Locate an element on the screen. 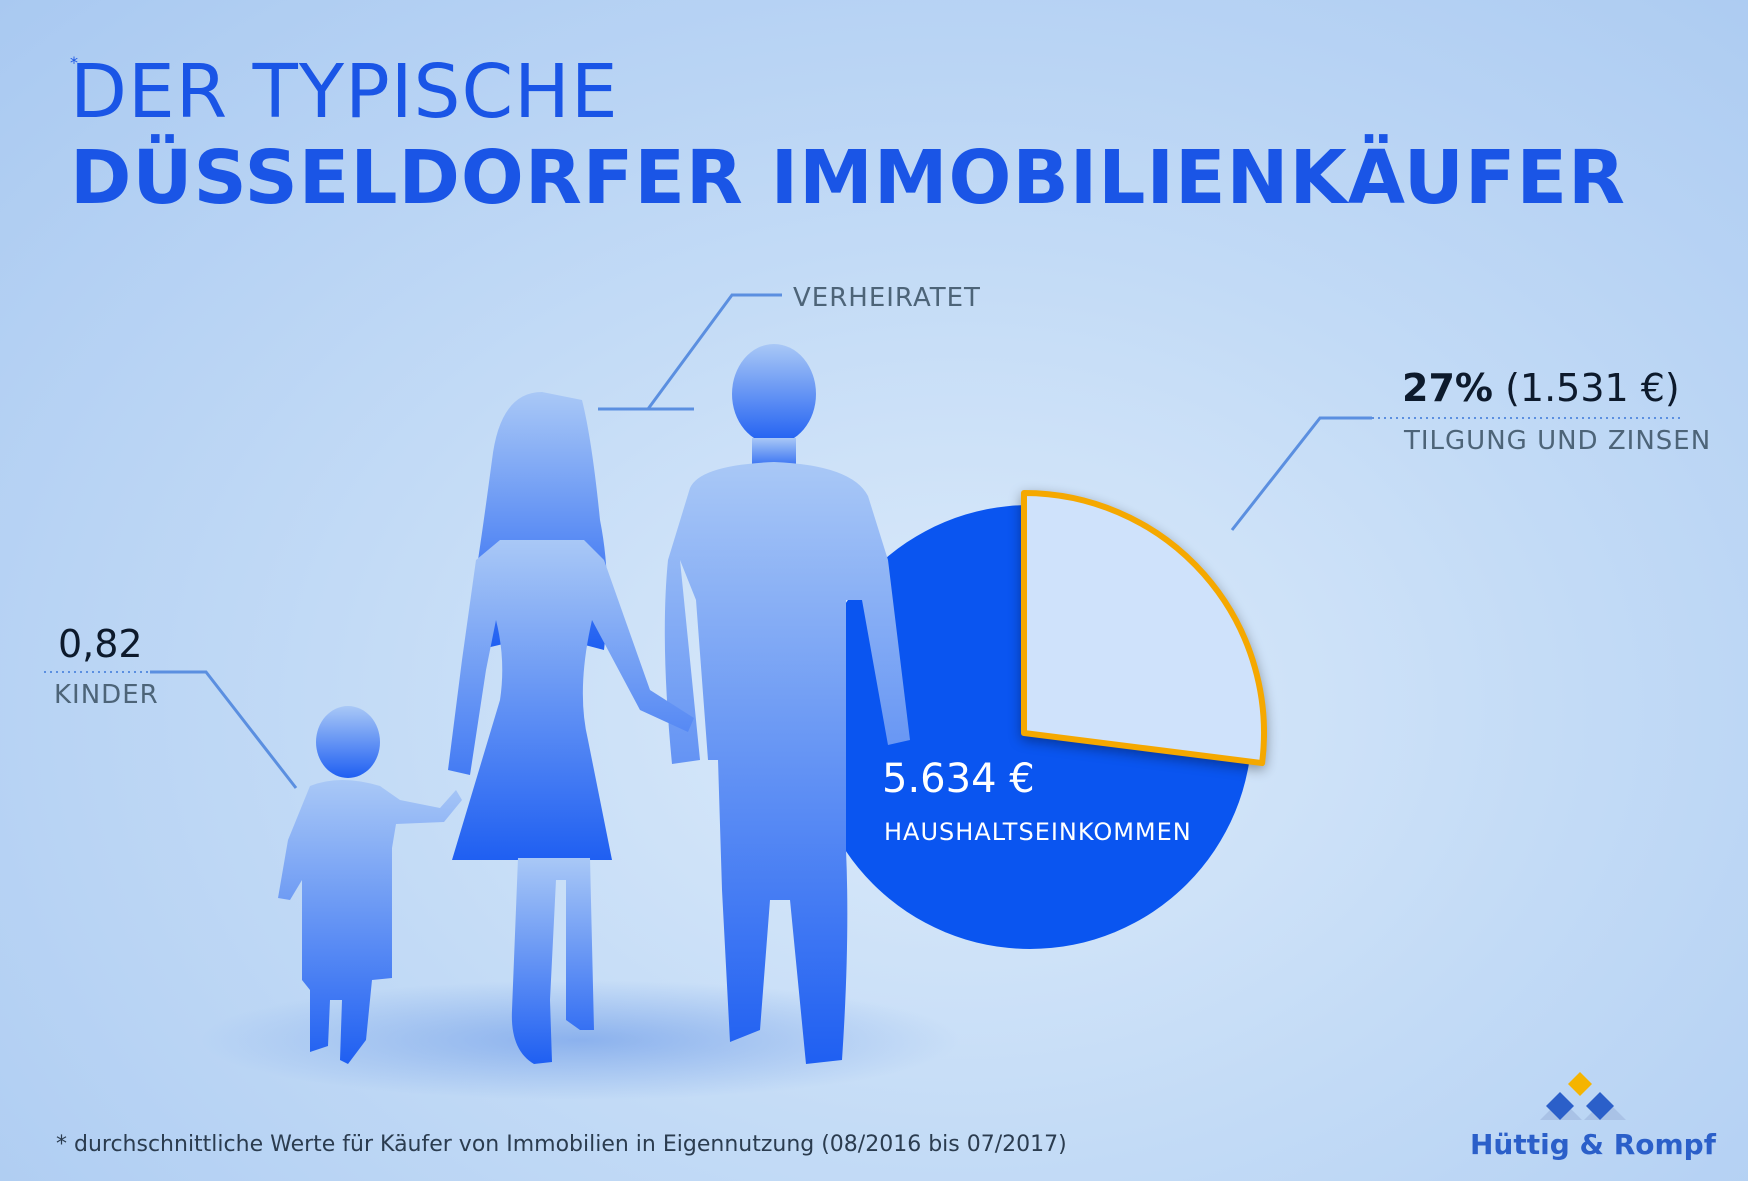  income-label: HAUSHALTSEINKOMMEN is located at coordinates (1038, 832).